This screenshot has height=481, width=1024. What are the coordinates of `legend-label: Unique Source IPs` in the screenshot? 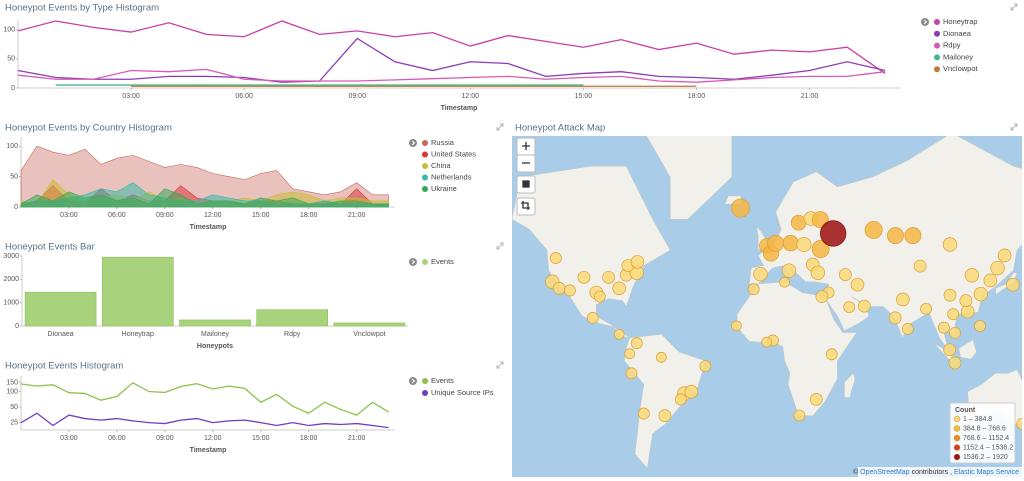 It's located at (462, 392).